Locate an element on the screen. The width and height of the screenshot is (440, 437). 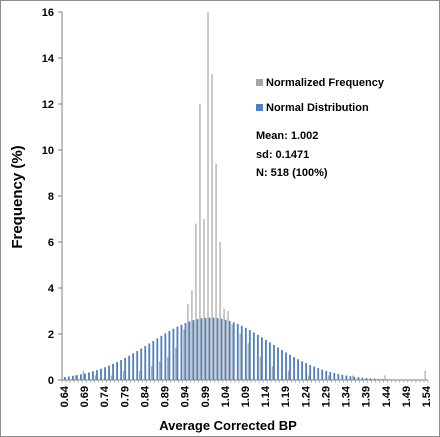
y-tick-label: 8 is located at coordinates (51, 197).